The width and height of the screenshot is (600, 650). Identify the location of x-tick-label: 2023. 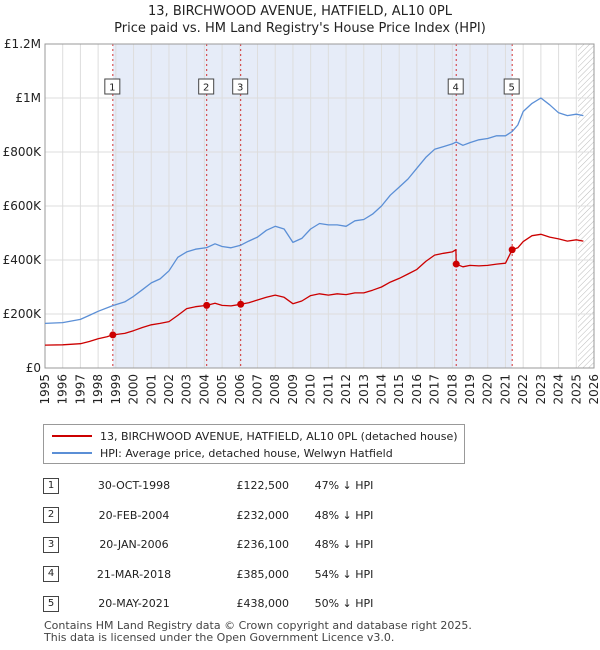
(541, 389).